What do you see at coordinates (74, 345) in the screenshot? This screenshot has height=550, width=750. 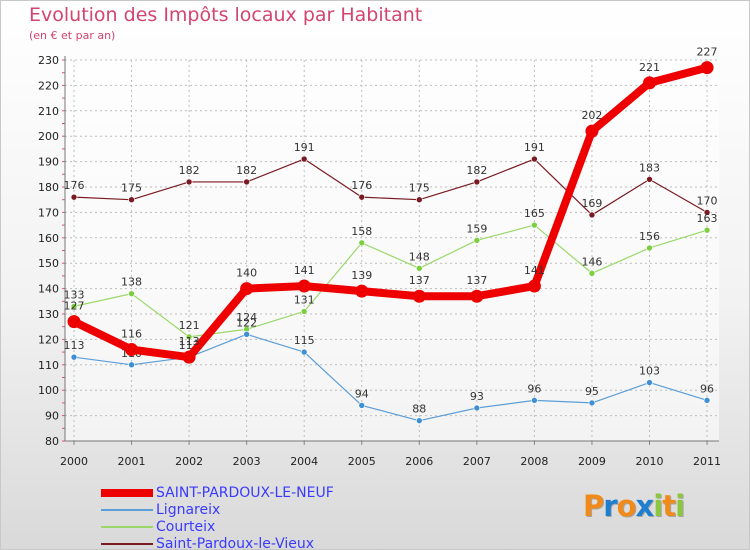 I see `data-label-lignareix: 113` at bounding box center [74, 345].